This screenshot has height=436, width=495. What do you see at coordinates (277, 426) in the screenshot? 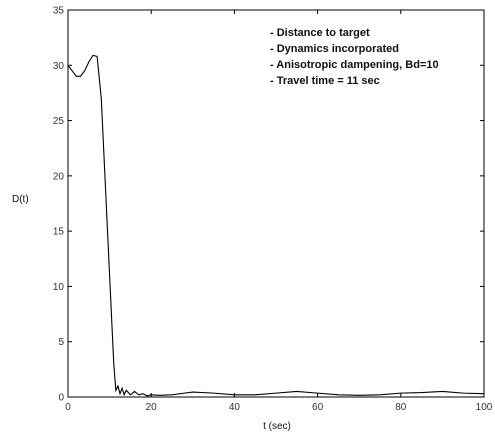
I see `x-axis-label: t (sec)` at bounding box center [277, 426].